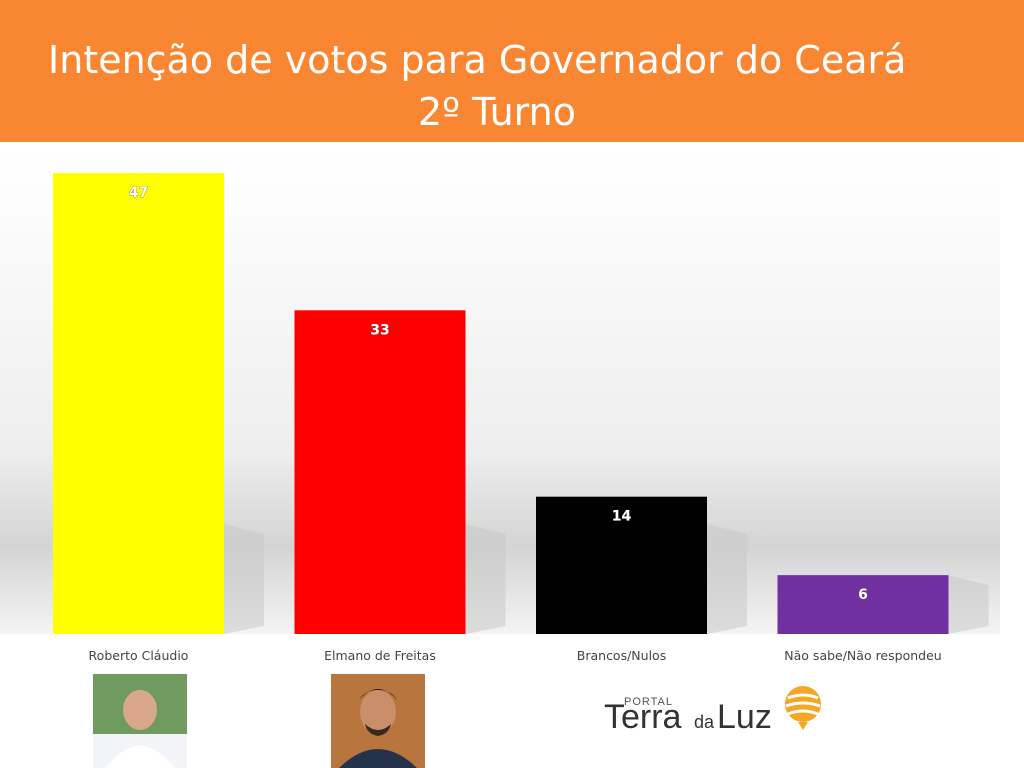 The height and width of the screenshot is (768, 1024). Describe the element at coordinates (863, 595) in the screenshot. I see `value-label-nao-sabe-nao-respondeu: 6` at that location.